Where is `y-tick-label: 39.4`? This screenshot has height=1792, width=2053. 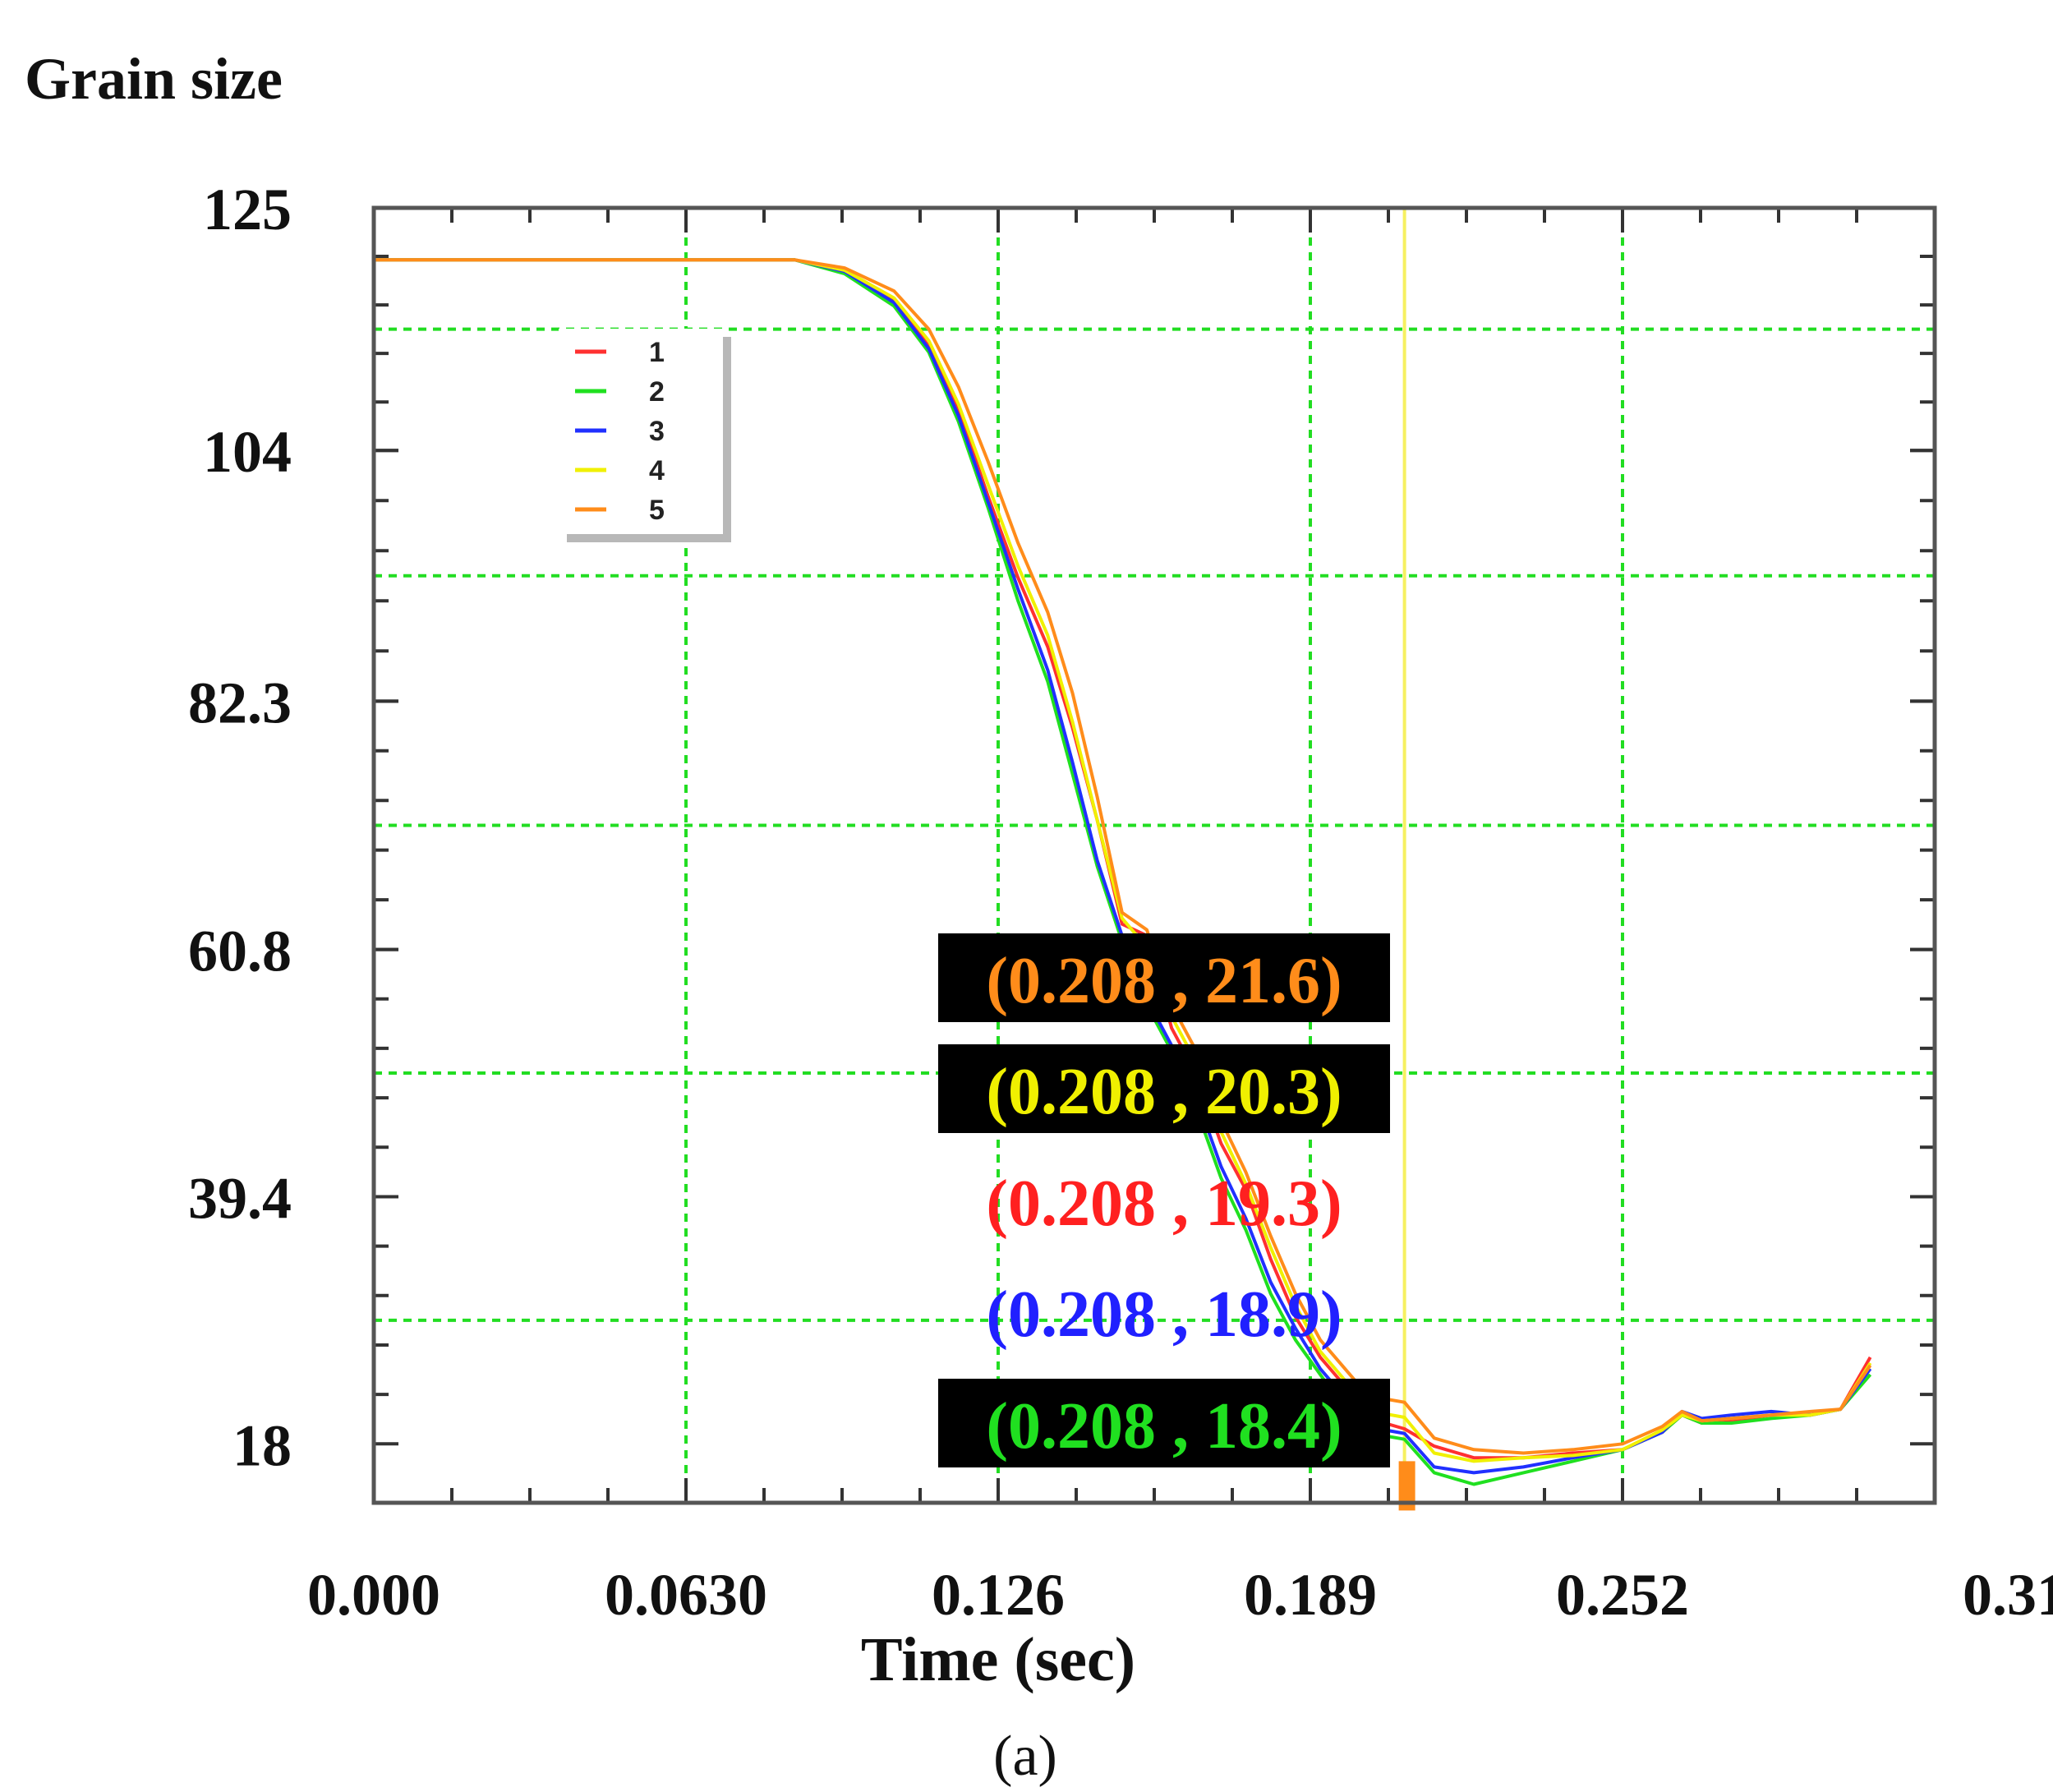
y-tick-label: 39.4 is located at coordinates (240, 1198).